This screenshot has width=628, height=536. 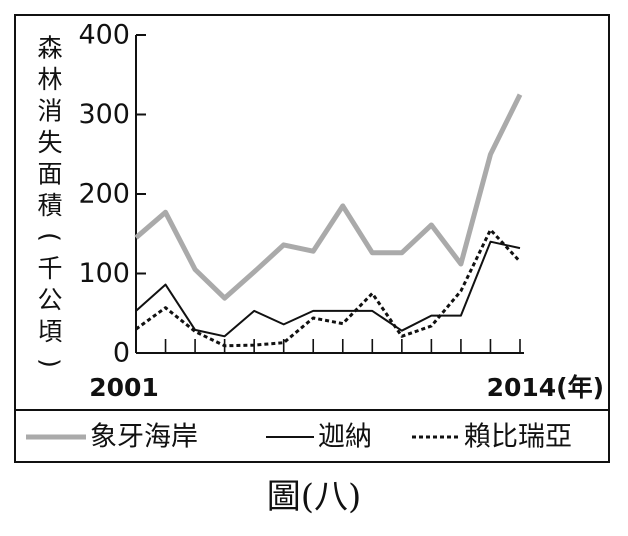 I want to click on y-tick-label: 400, so click(x=104, y=35).